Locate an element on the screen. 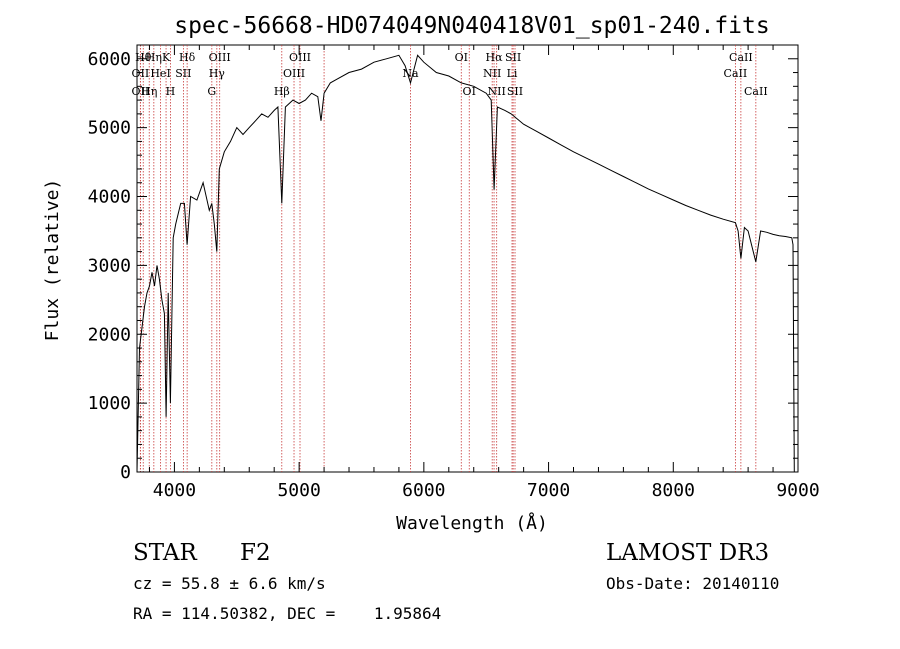  survey-name: LAMOST DR3 is located at coordinates (688, 553).